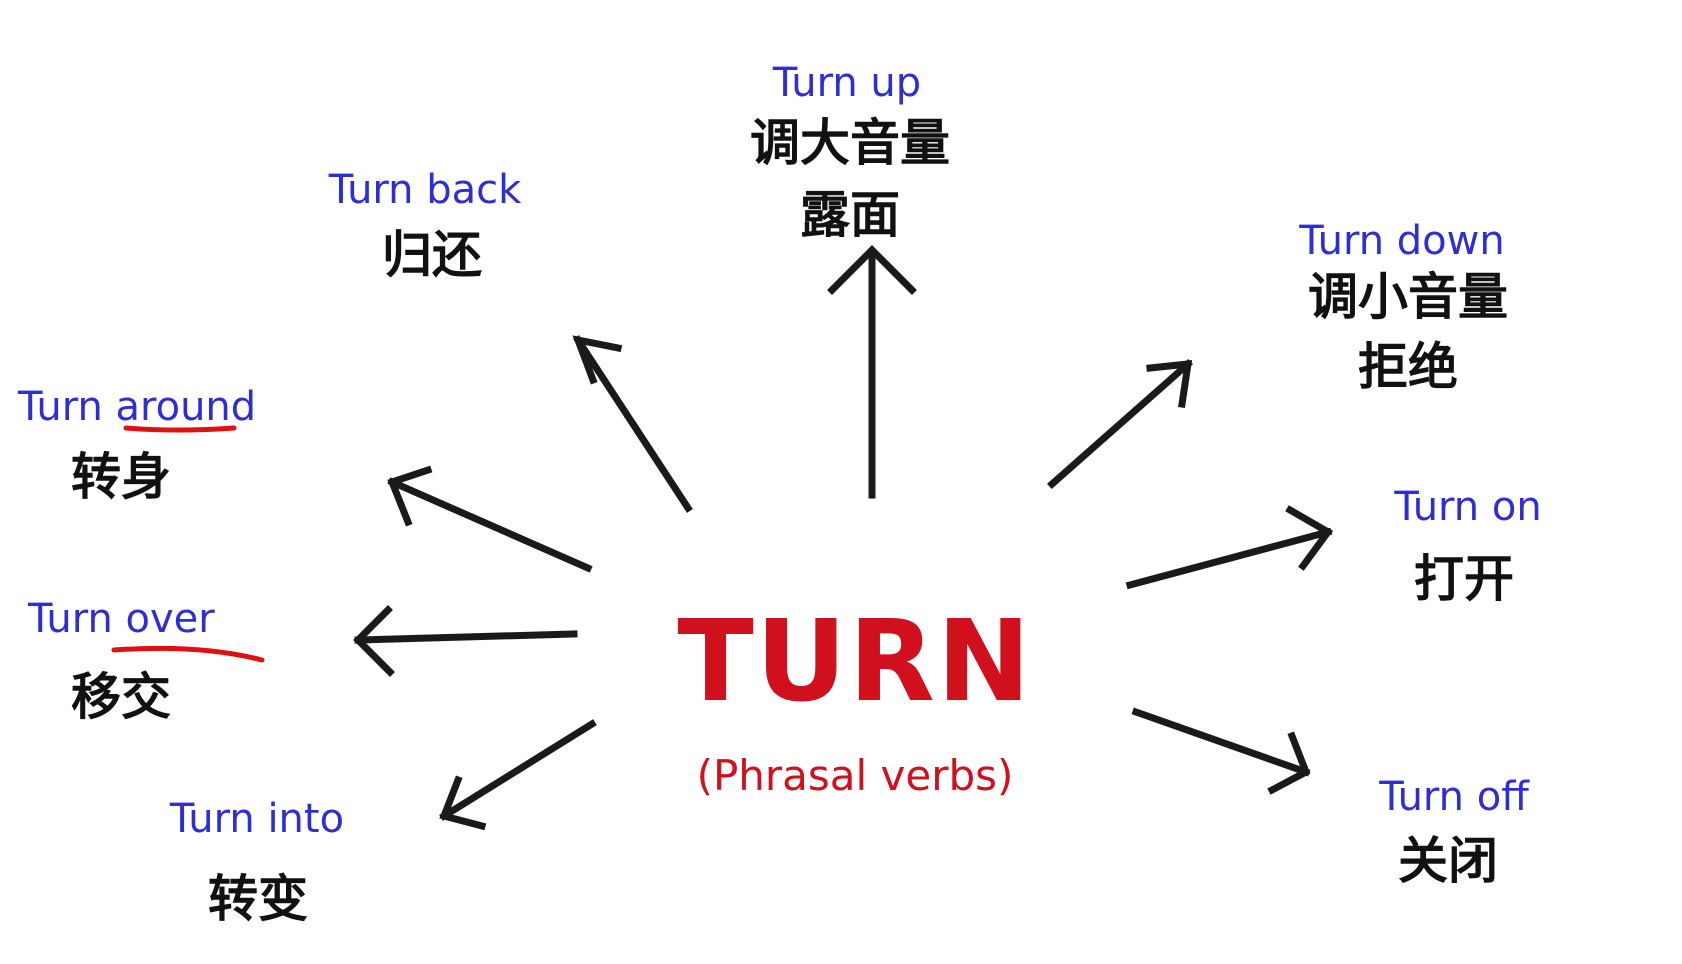 Image resolution: width=1682 pixels, height=964 pixels. What do you see at coordinates (136, 407) in the screenshot?
I see `label-turn-around-en: Turn around` at bounding box center [136, 407].